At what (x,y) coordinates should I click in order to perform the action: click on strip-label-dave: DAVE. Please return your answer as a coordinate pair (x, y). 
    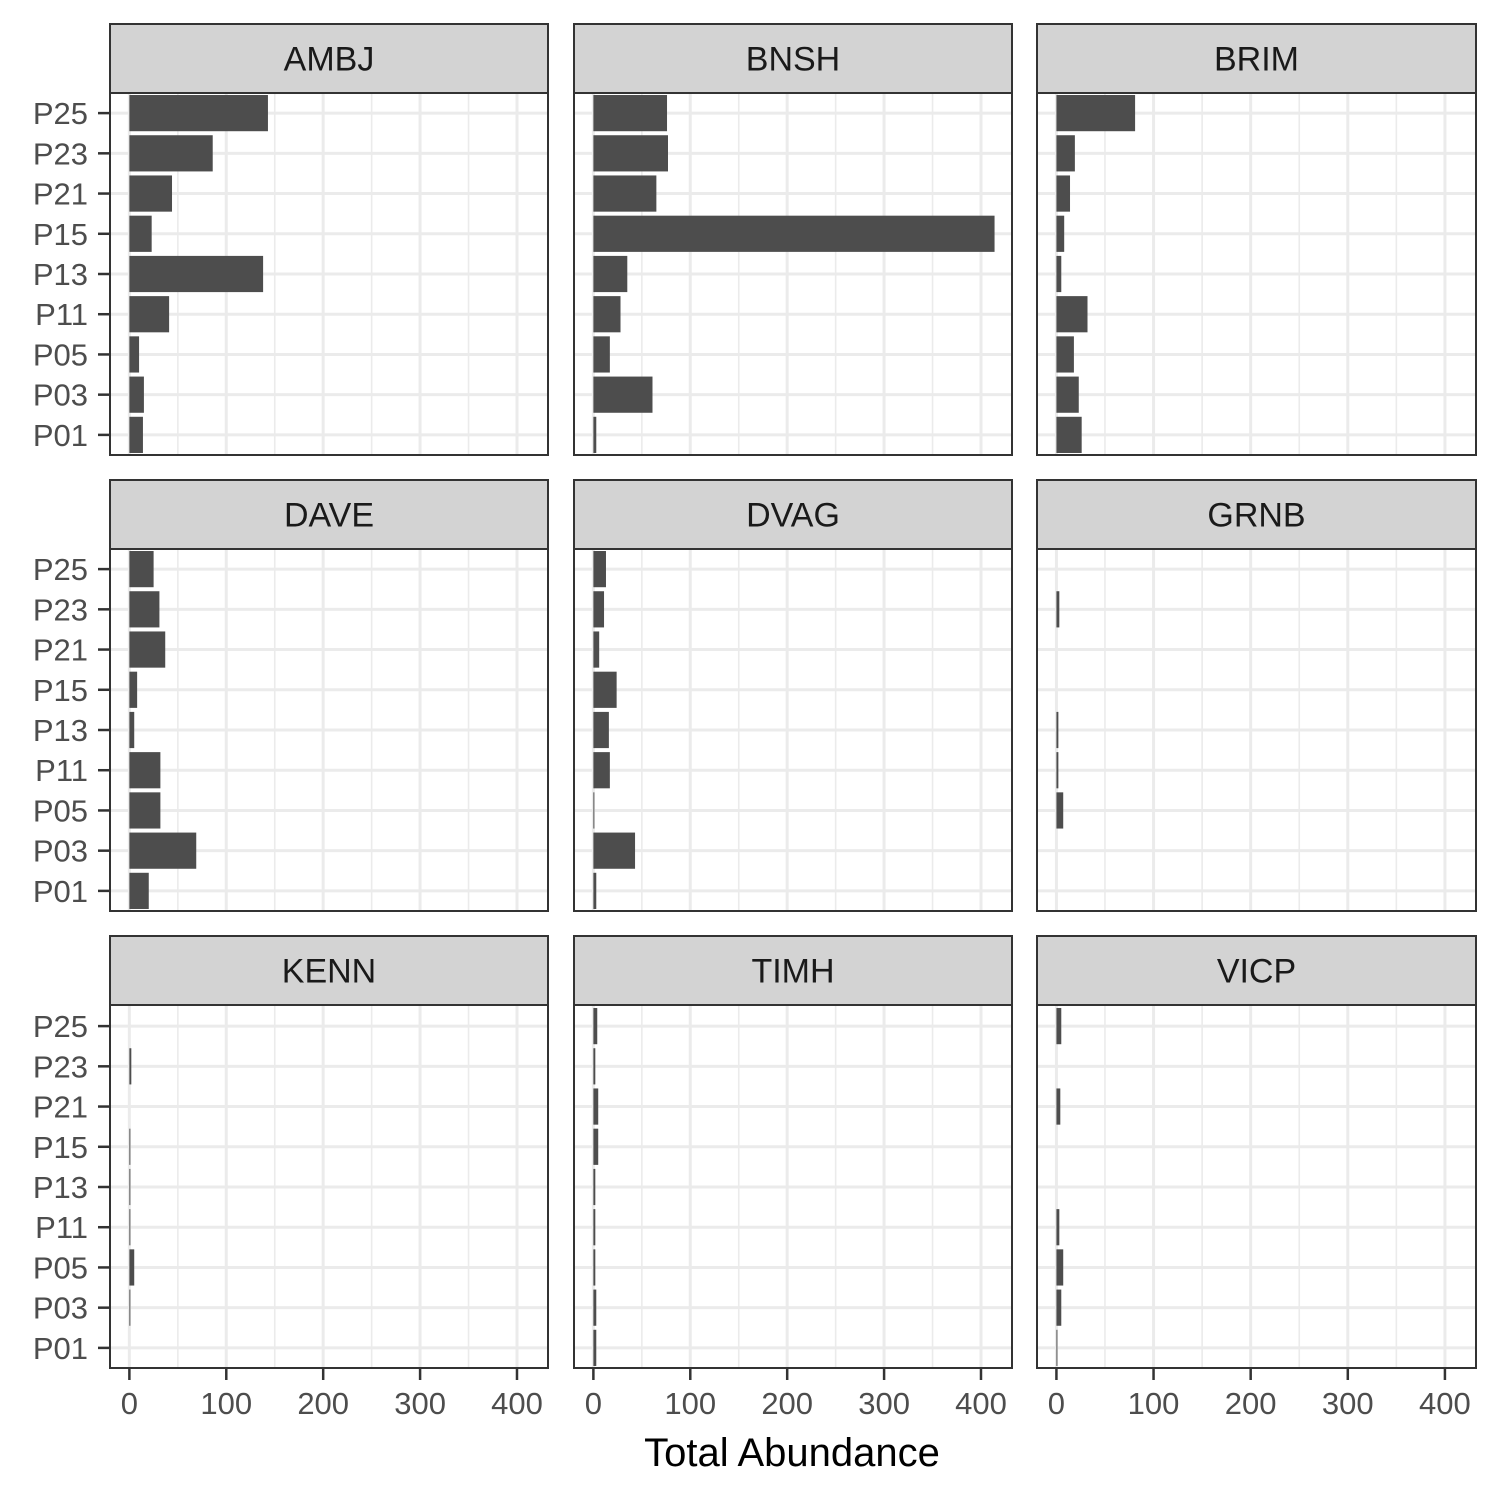
    Looking at the image, I should click on (329, 516).